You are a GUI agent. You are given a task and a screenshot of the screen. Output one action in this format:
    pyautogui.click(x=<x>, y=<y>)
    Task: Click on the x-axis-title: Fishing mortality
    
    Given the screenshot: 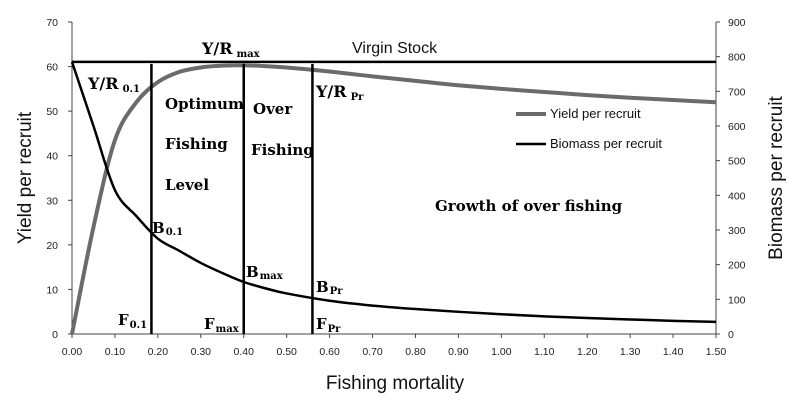 What is the action you would take?
    pyautogui.click(x=395, y=383)
    